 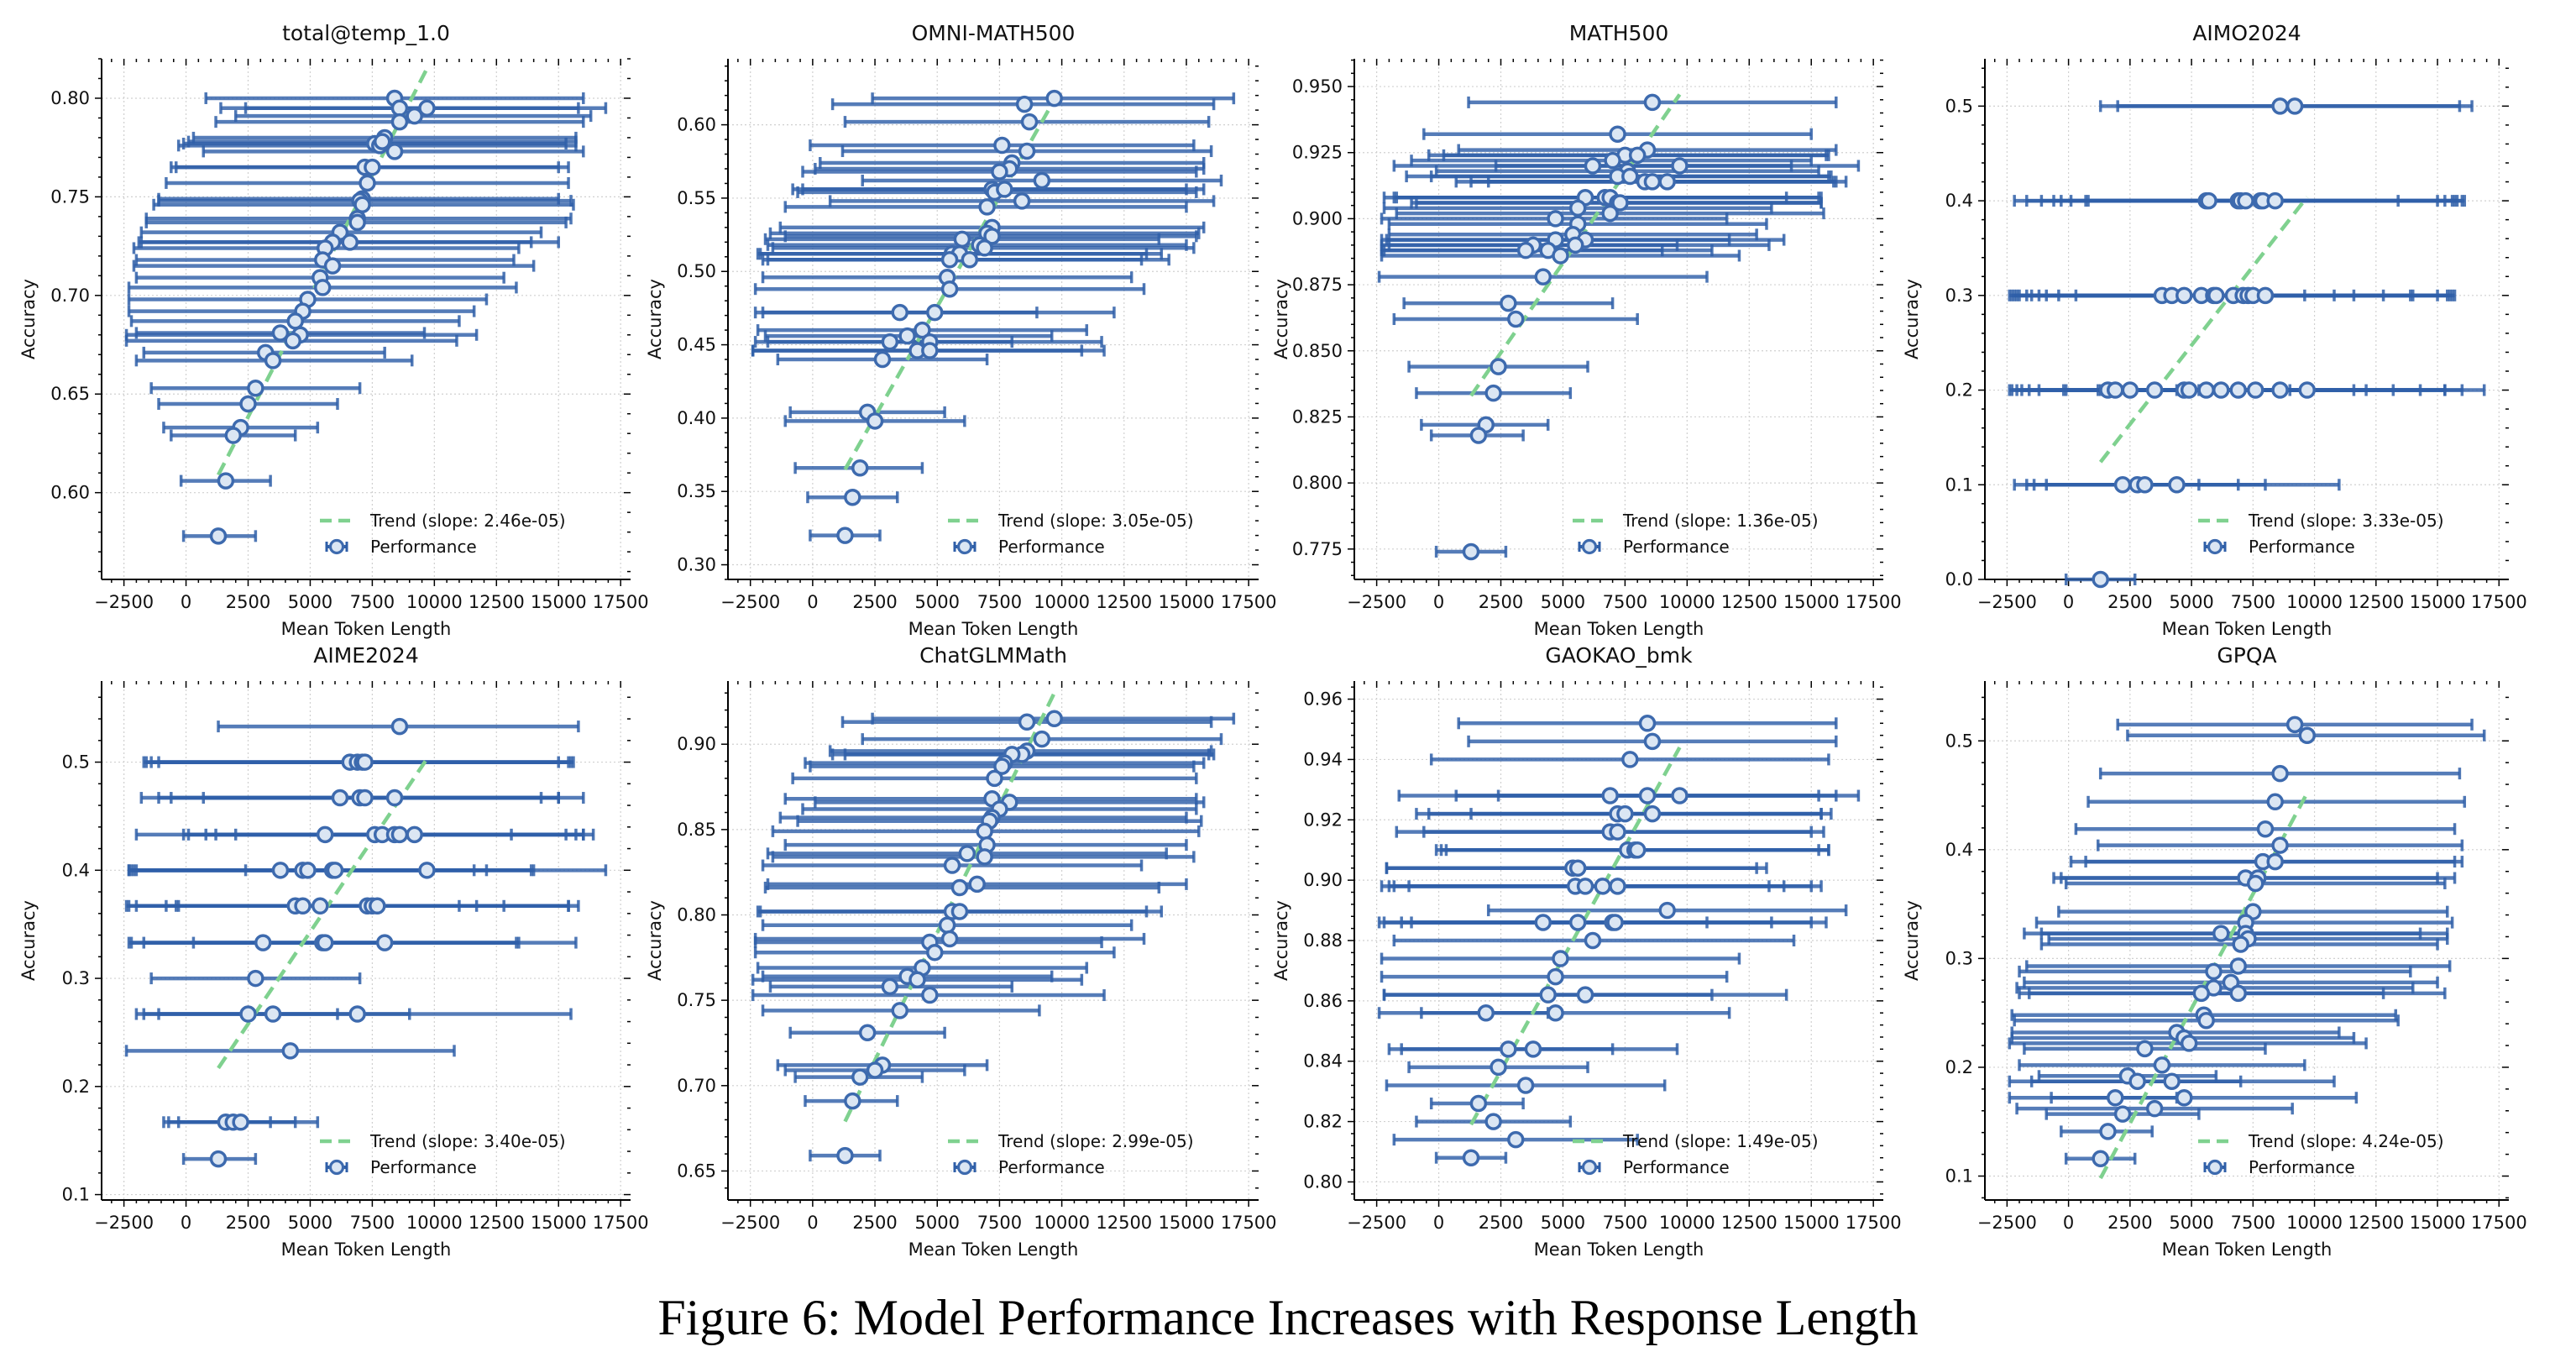 What do you see at coordinates (1317, 285) in the screenshot?
I see `y-tick-label: 0.875` at bounding box center [1317, 285].